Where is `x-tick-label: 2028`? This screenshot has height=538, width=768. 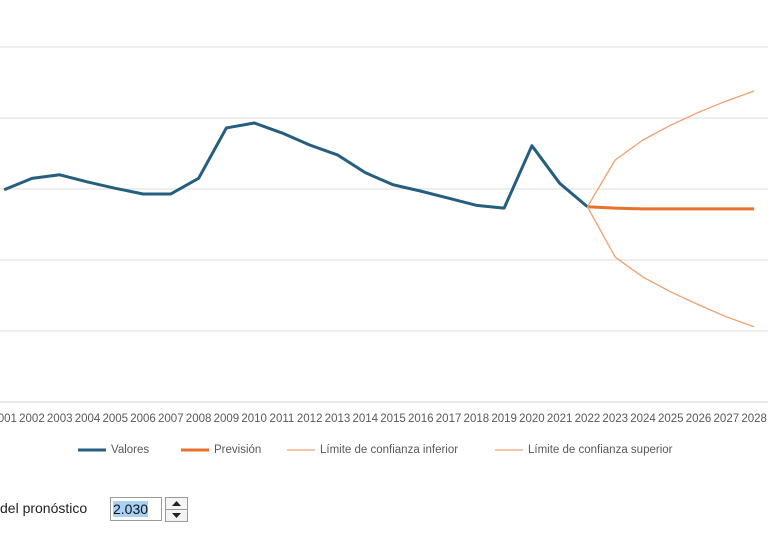 x-tick-label: 2028 is located at coordinates (754, 419).